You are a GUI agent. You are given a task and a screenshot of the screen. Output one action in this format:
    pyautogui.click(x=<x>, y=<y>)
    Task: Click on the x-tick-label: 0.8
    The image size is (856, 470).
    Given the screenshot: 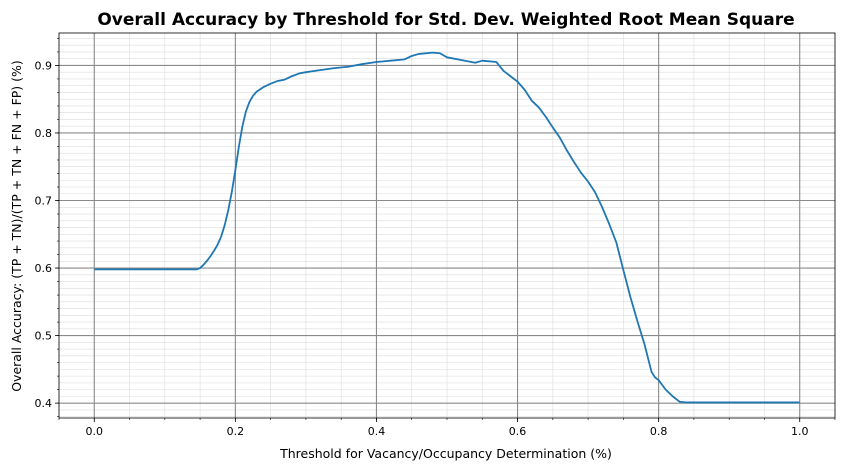 What is the action you would take?
    pyautogui.click(x=659, y=431)
    